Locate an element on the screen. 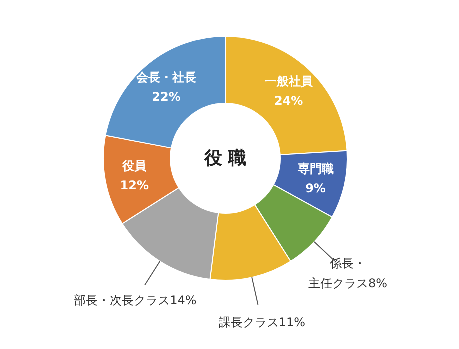  data-label: 22% is located at coordinates (166, 97).